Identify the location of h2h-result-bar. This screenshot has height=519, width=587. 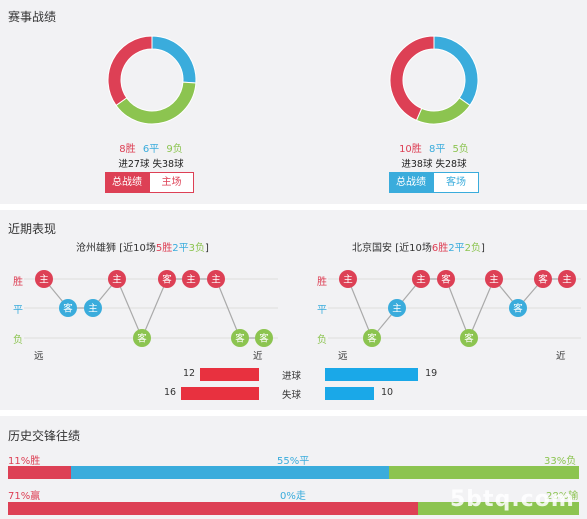
(293, 472).